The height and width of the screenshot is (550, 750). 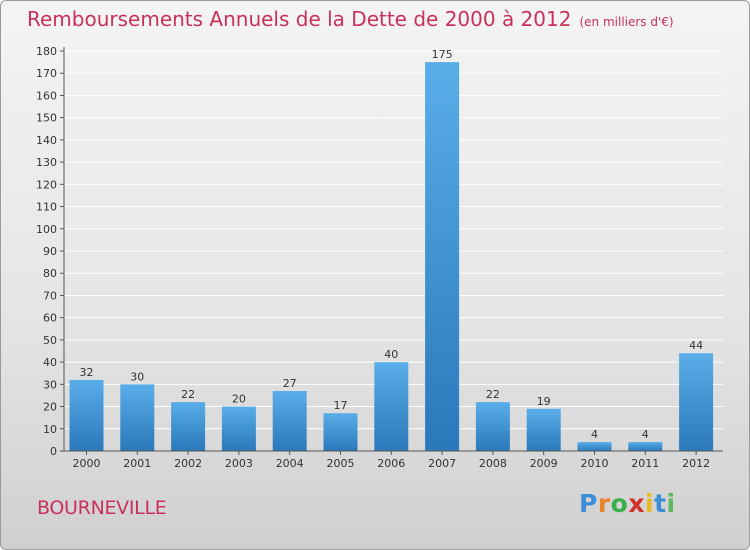 I want to click on y-tick-label: 90, so click(x=50, y=251).